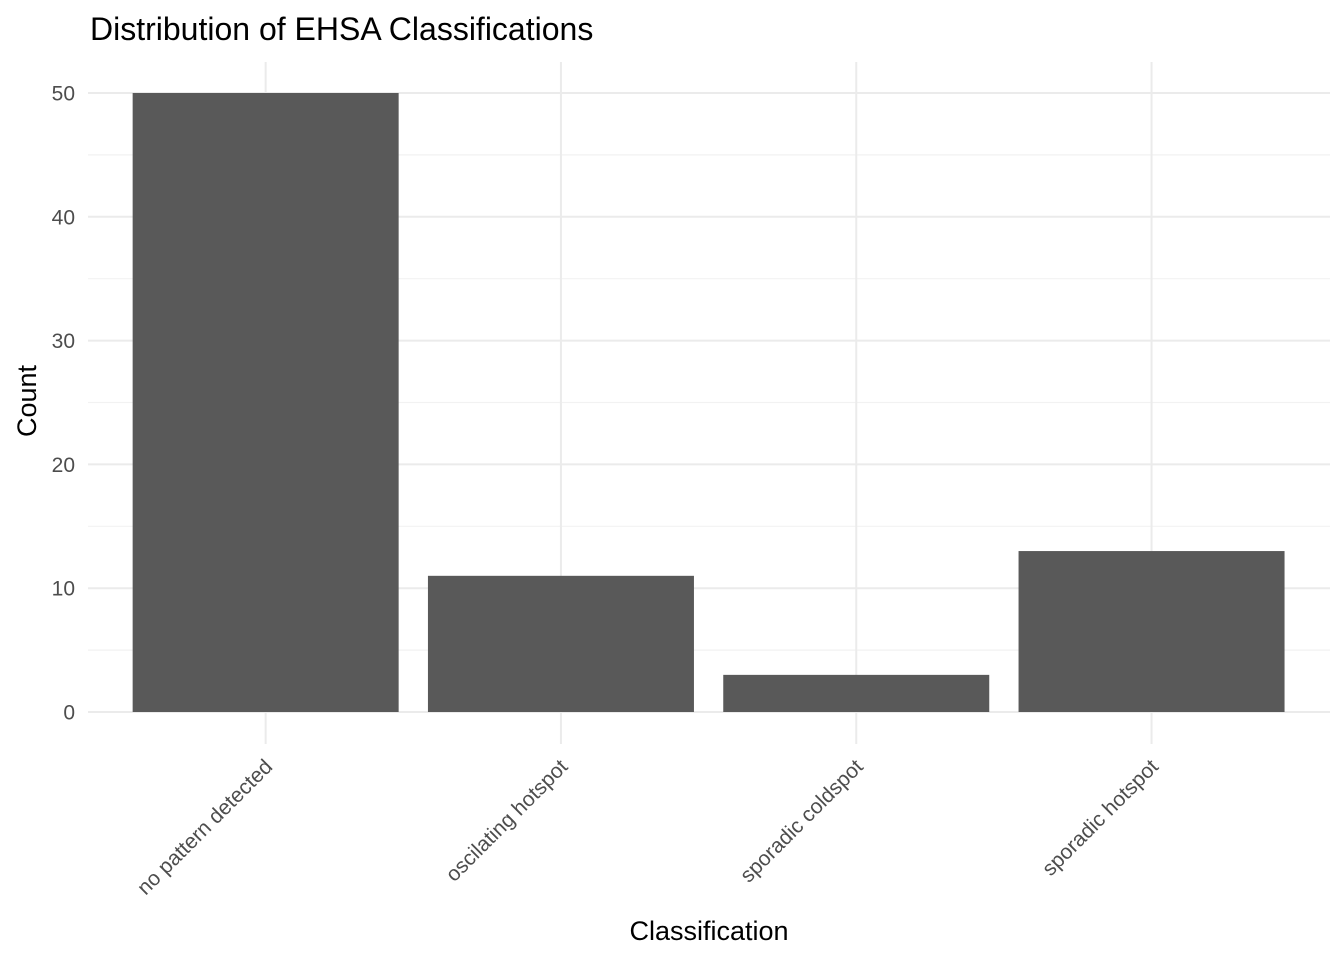 The height and width of the screenshot is (960, 1344). What do you see at coordinates (63, 589) in the screenshot?
I see `y-tick-label: 10` at bounding box center [63, 589].